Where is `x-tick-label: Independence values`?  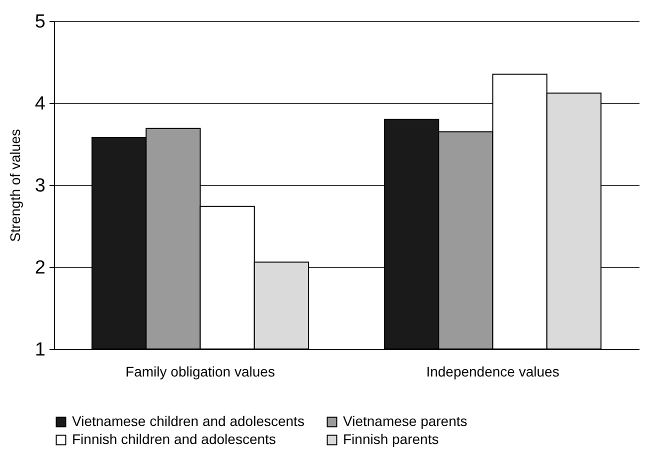
x-tick-label: Independence values is located at coordinates (493, 372).